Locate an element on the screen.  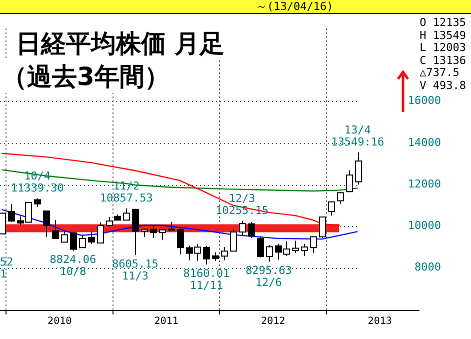
annotation: 8824.06 10/8 is located at coordinates (73, 265).